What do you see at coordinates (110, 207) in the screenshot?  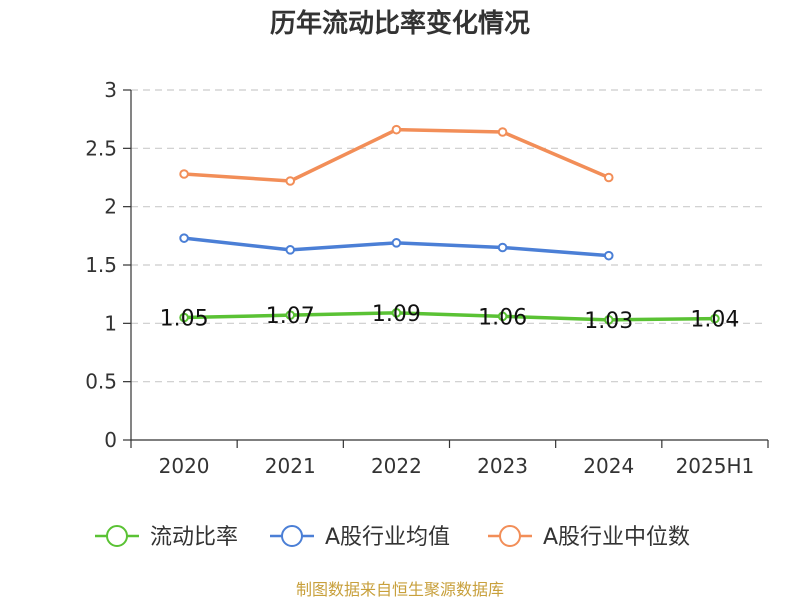 I see `y-tick-label: 2` at bounding box center [110, 207].